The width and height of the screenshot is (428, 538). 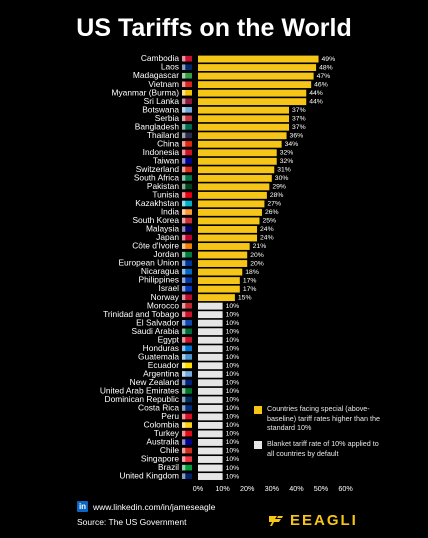 I want to click on data-label: 32%, so click(x=287, y=161).